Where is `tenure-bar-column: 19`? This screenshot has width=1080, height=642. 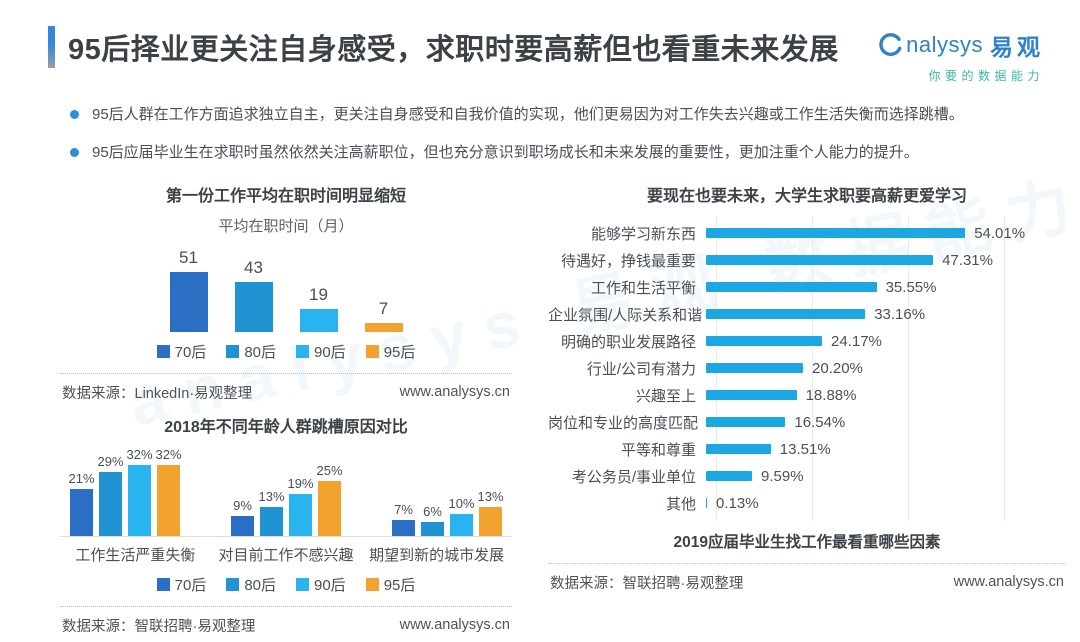
tenure-bar-column: 19 is located at coordinates (318, 308).